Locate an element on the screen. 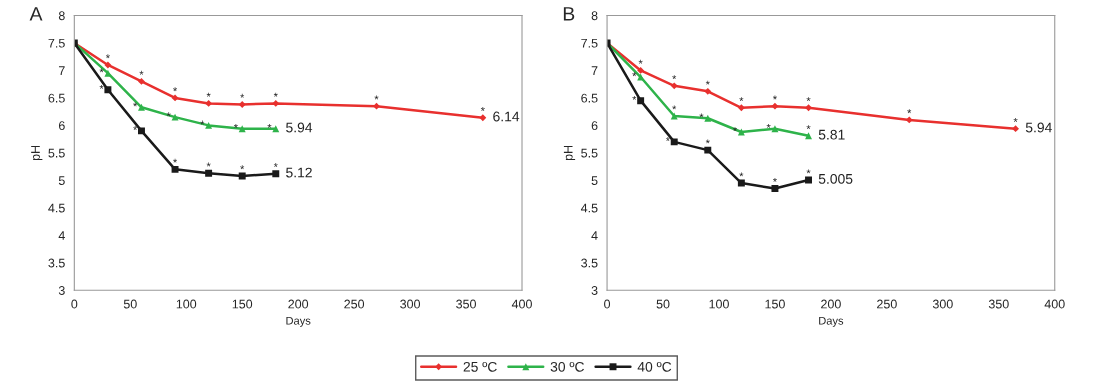  chart-title: A is located at coordinates (36, 14).